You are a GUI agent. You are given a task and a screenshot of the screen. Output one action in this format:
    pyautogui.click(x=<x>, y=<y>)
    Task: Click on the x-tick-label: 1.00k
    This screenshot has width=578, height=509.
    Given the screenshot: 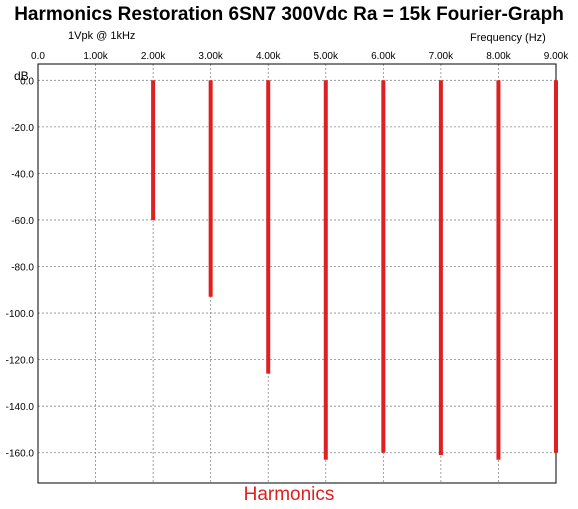 What is the action you would take?
    pyautogui.click(x=95, y=56)
    